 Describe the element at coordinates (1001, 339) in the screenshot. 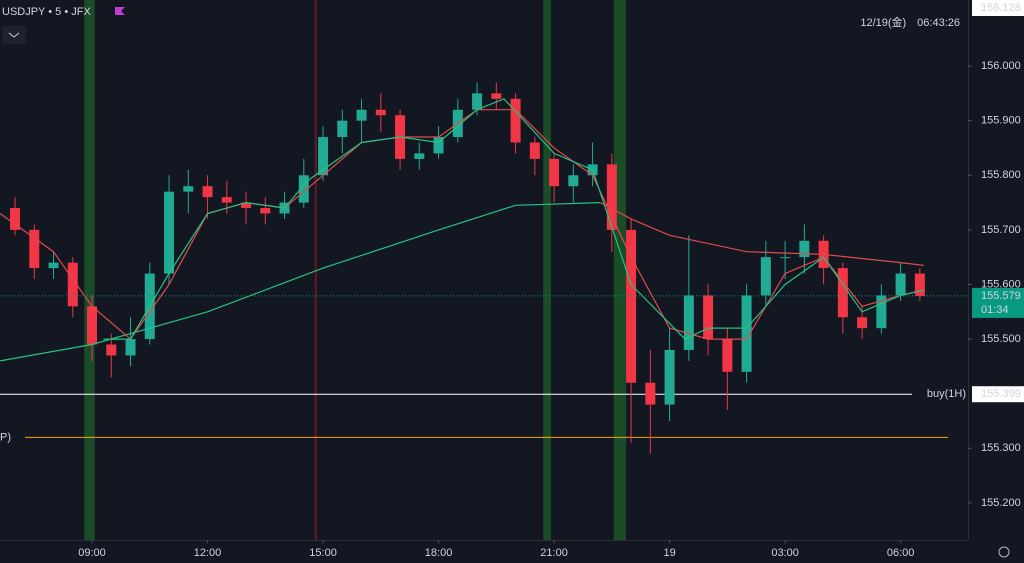

I see `y-tick-label: 155.500` at that location.